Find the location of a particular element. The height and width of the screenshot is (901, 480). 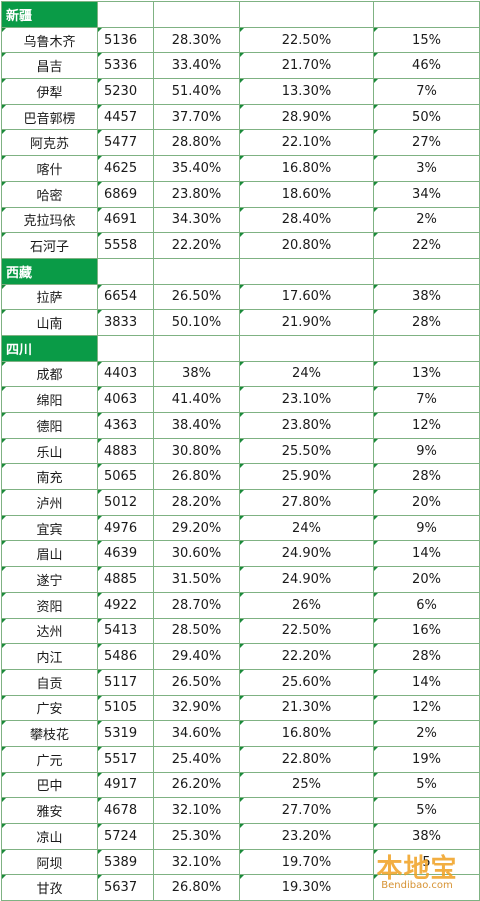

percent-cell-a: 38% is located at coordinates (196, 374).